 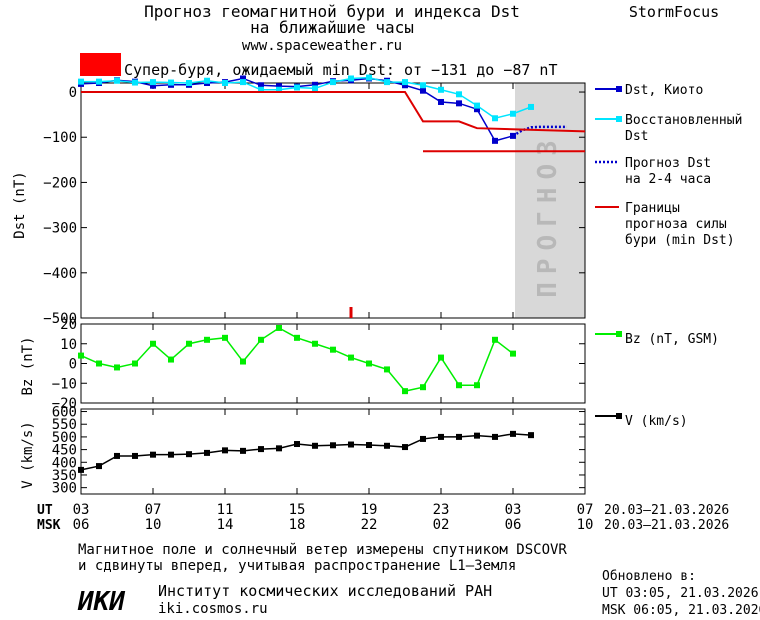 I want to click on msk-tick-label: 18, so click(x=297, y=525).